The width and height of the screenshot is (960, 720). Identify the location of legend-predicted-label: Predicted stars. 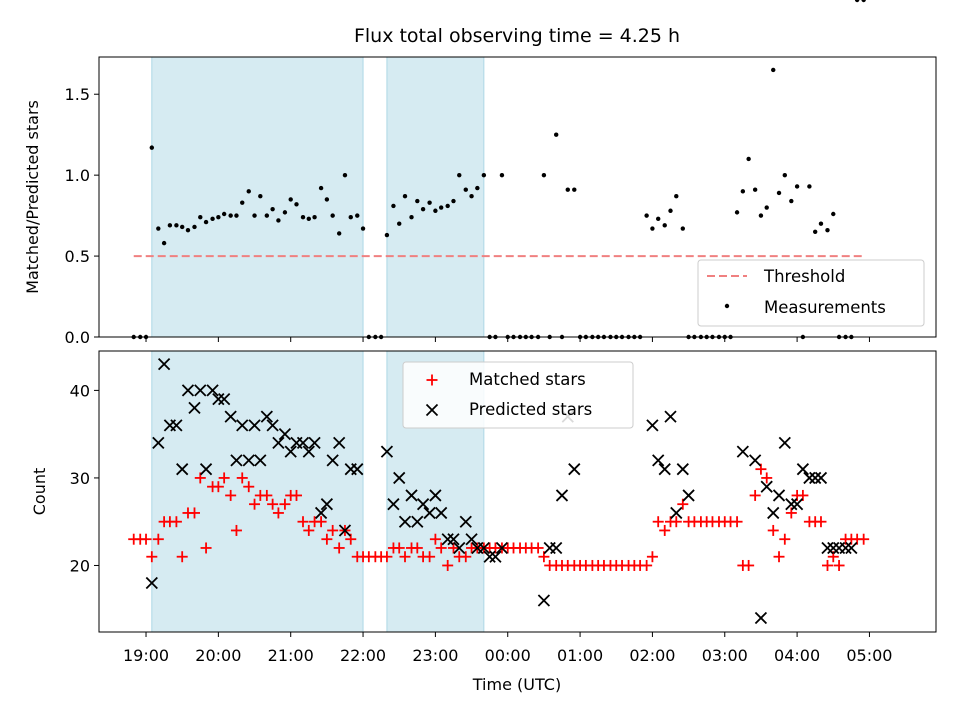
(530, 409).